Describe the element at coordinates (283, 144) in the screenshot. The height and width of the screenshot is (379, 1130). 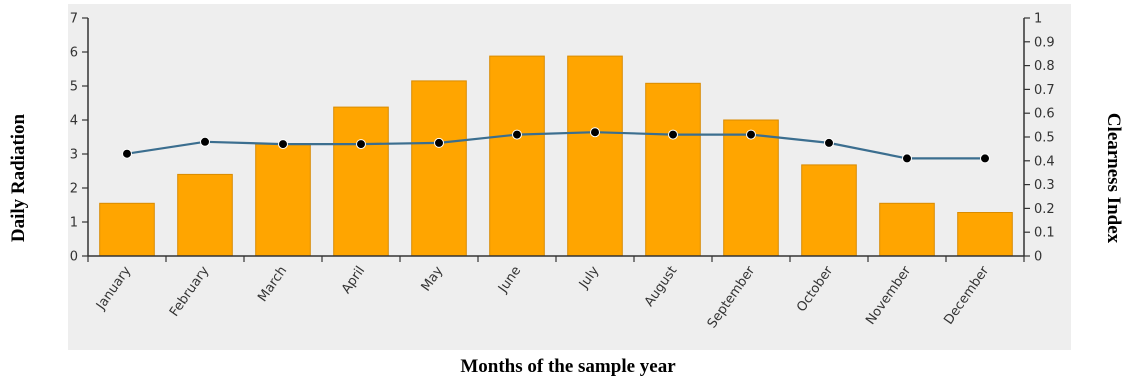
I see `clearness-point-march` at that location.